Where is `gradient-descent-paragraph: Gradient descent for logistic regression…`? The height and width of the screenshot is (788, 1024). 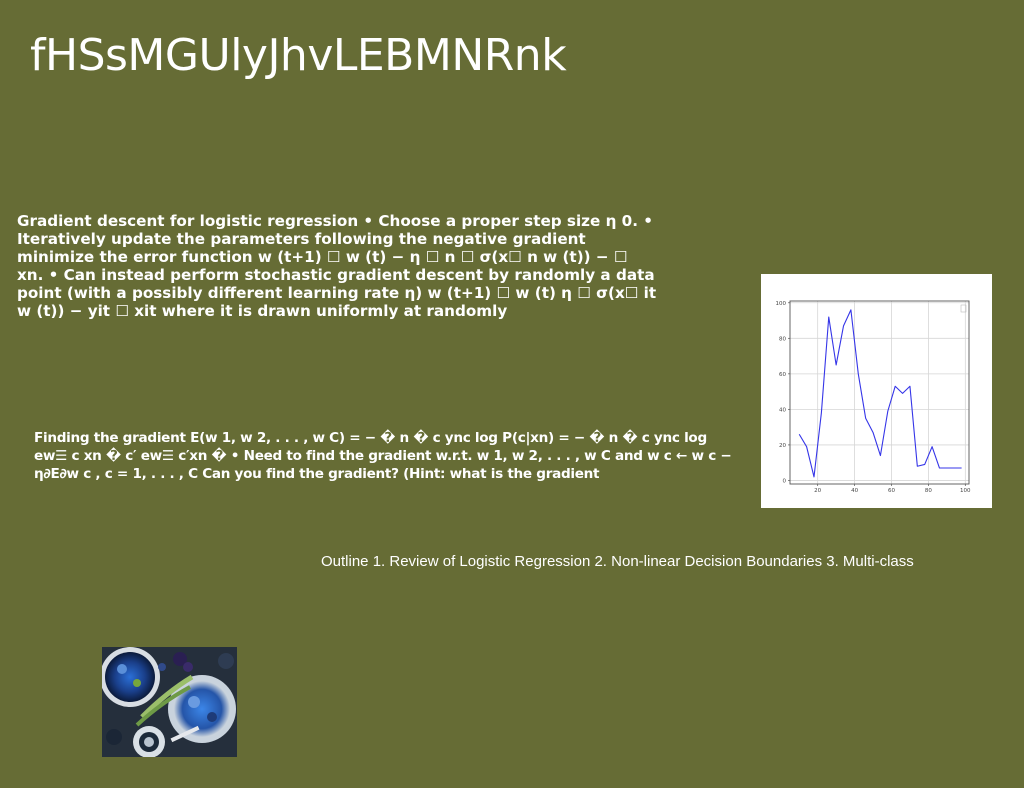
gradient-descent-paragraph: Gradient descent for logistic regression… is located at coordinates (337, 266).